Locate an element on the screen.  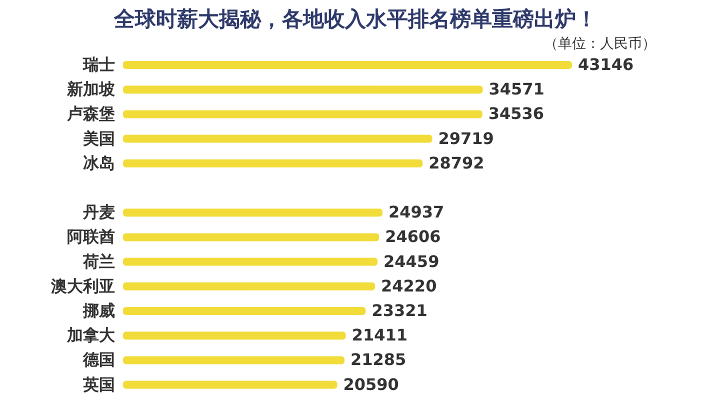
data-label: 24220 is located at coordinates (409, 286).